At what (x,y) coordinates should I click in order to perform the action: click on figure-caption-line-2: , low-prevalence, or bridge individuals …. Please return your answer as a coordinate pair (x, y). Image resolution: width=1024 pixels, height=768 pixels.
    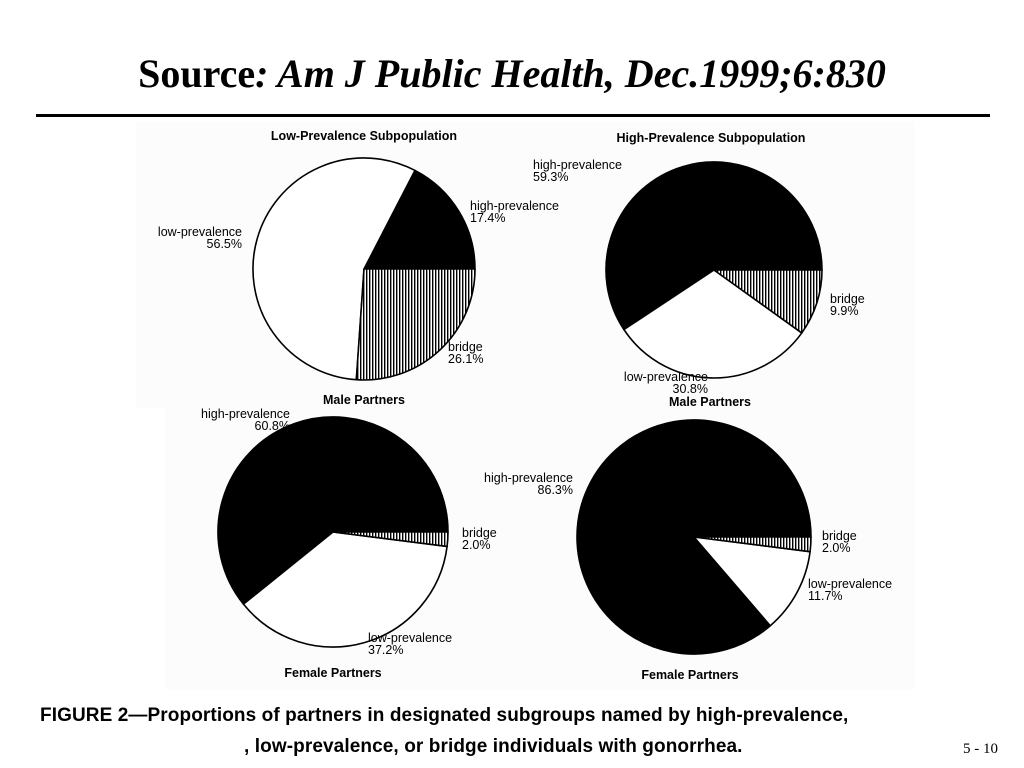
    Looking at the image, I should click on (493, 746).